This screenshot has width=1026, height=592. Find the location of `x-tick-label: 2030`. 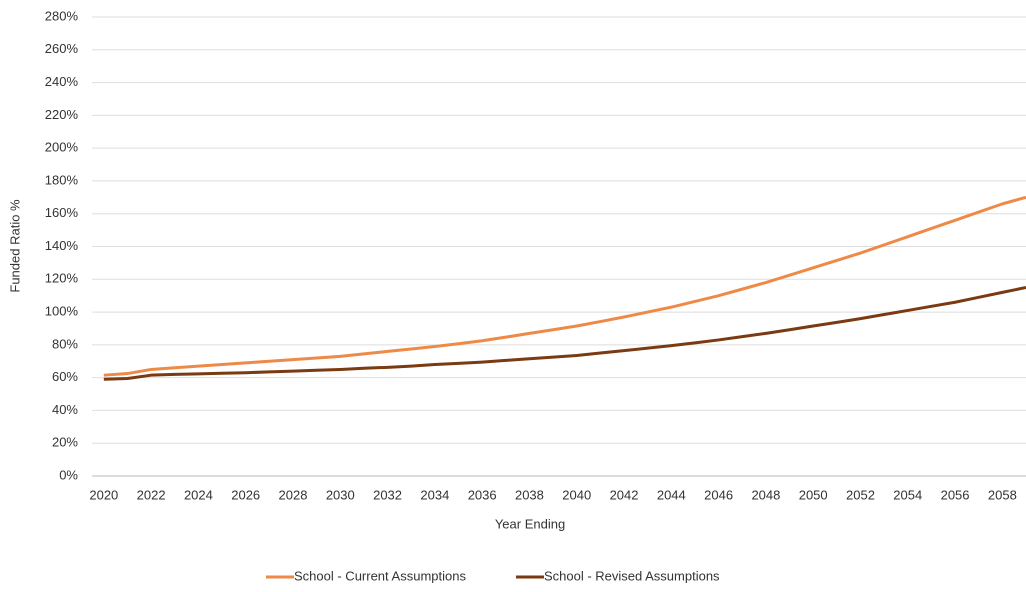

x-tick-label: 2030 is located at coordinates (340, 494).